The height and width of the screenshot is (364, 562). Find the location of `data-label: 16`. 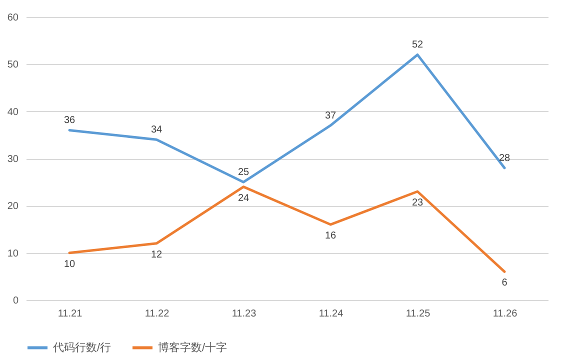

data-label: 16 is located at coordinates (330, 236).